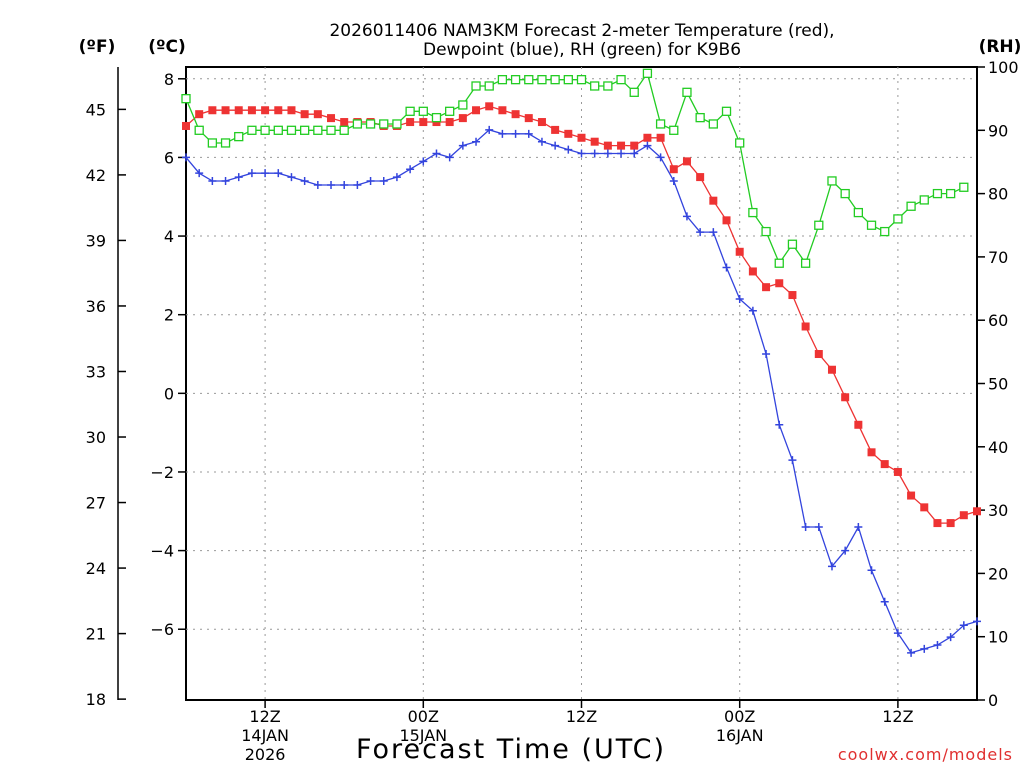 The image size is (1024, 768). Describe the element at coordinates (167, 47) in the screenshot. I see `left-unit-celsius: (ºC)` at that location.